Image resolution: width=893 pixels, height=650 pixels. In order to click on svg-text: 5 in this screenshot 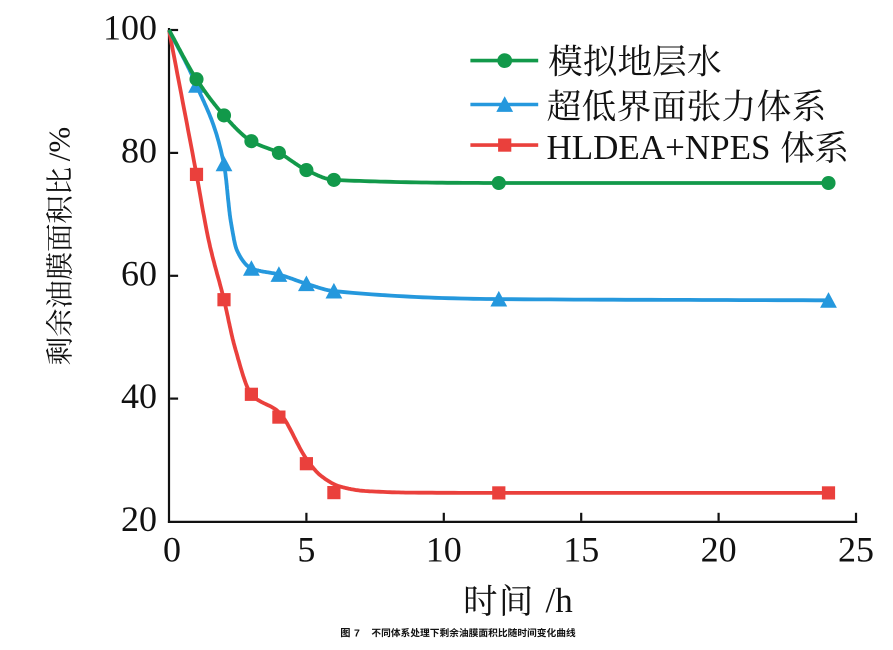, I will do `click(306, 549)`.